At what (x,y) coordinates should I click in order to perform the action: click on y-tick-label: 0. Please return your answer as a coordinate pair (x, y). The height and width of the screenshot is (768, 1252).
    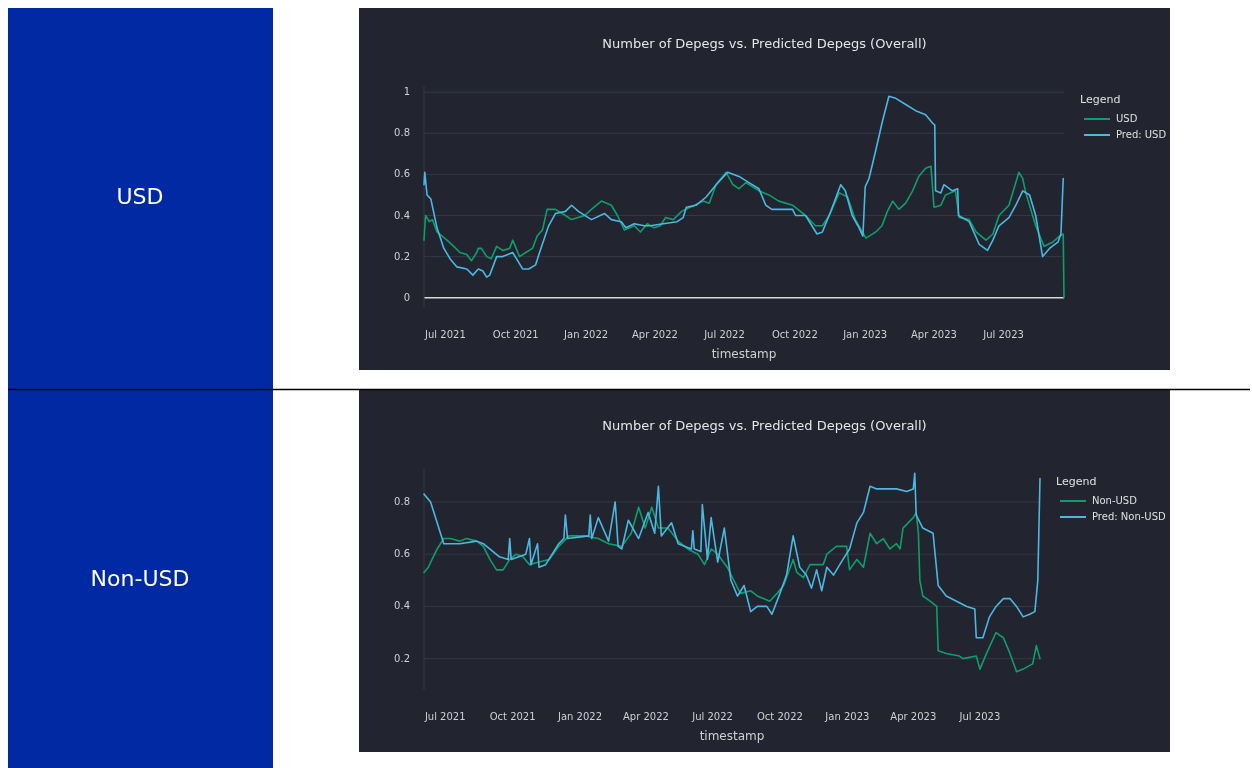
    Looking at the image, I should click on (406, 297).